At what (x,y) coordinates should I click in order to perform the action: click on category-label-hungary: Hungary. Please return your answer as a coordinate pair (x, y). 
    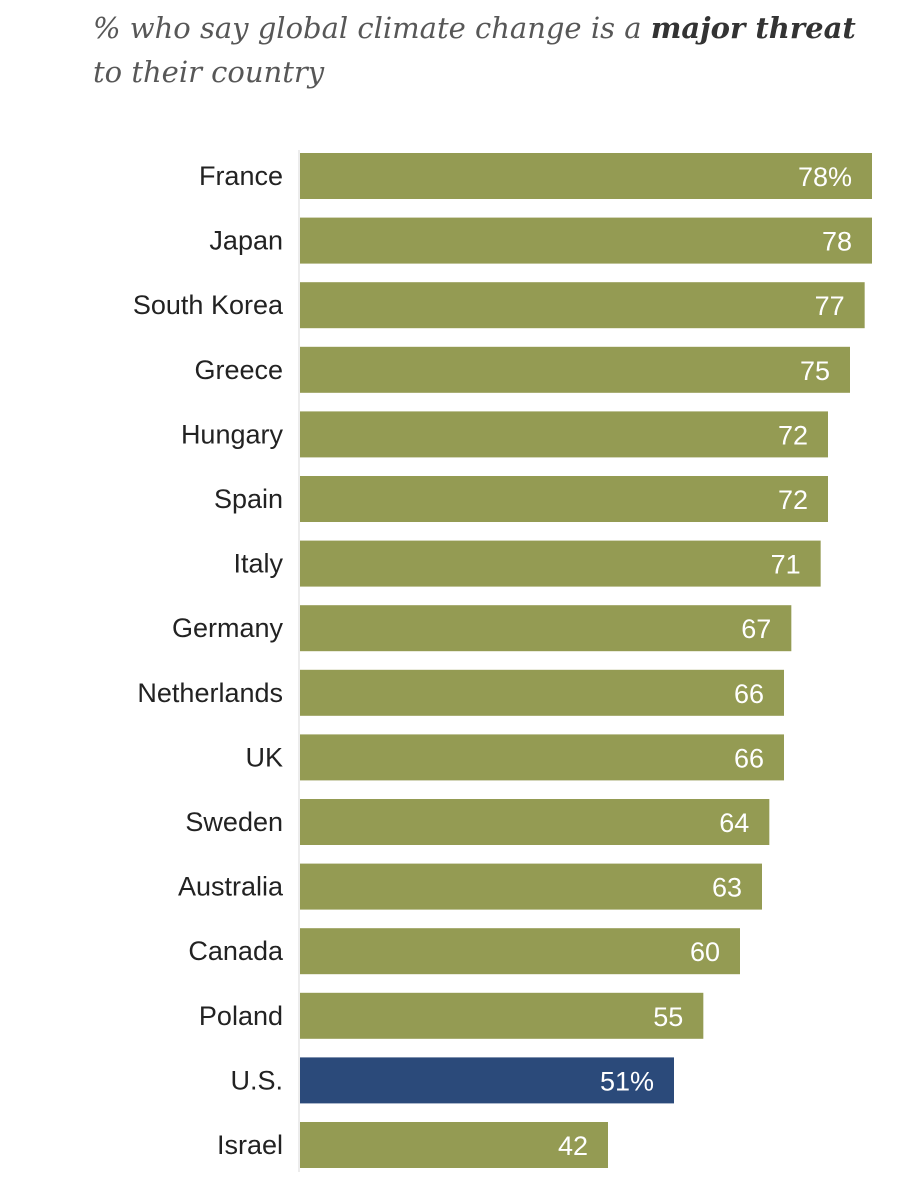
    Looking at the image, I should click on (232, 434).